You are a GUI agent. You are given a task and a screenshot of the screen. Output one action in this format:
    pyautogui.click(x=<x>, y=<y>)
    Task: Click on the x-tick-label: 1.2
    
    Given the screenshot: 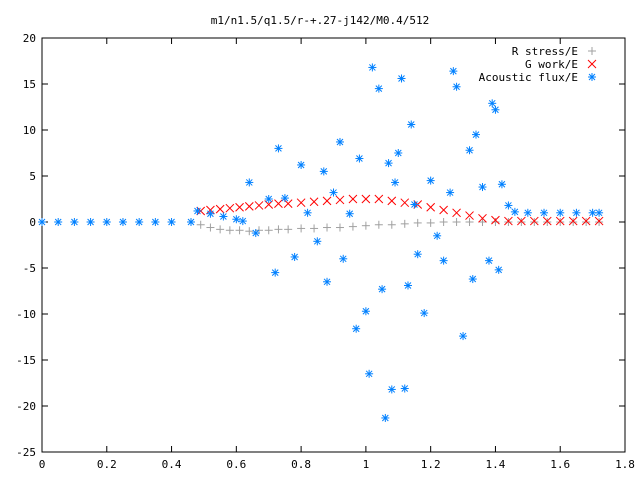 What is the action you would take?
    pyautogui.click(x=431, y=464)
    